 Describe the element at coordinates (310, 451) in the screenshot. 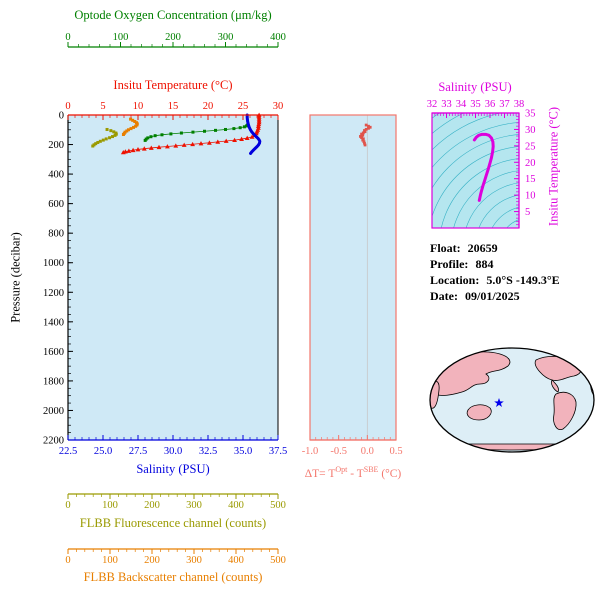

I see `svg-text: -1.0` at that location.